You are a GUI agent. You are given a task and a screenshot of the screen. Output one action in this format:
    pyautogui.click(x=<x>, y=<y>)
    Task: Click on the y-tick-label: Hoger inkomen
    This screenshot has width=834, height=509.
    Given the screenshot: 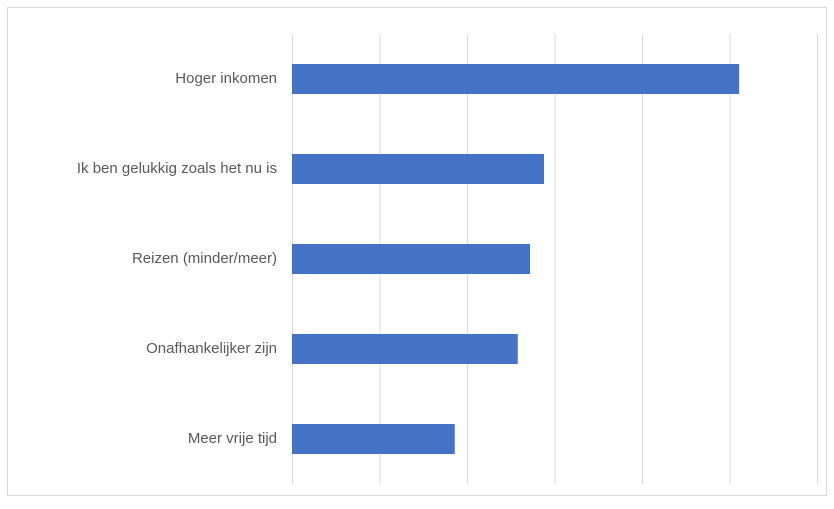 What is the action you would take?
    pyautogui.click(x=226, y=78)
    